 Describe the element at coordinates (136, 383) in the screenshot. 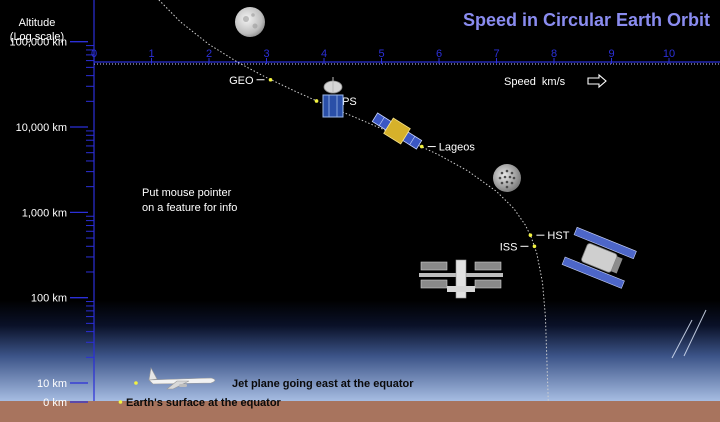

I see `jet-plane-marker` at that location.